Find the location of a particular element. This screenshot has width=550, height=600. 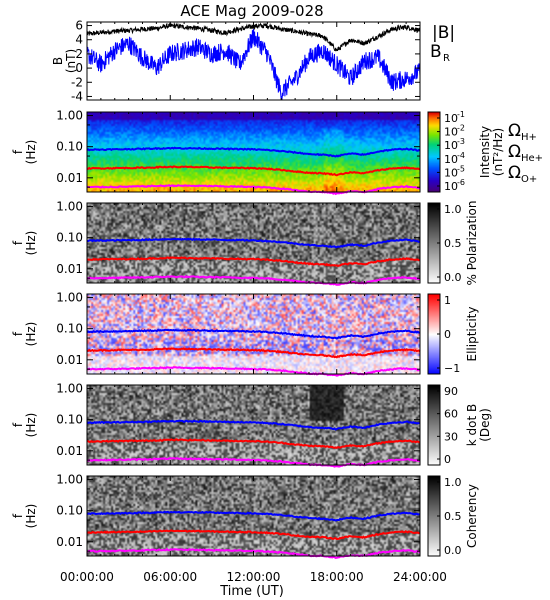

y-tick-label: 2 is located at coordinates (79, 54).